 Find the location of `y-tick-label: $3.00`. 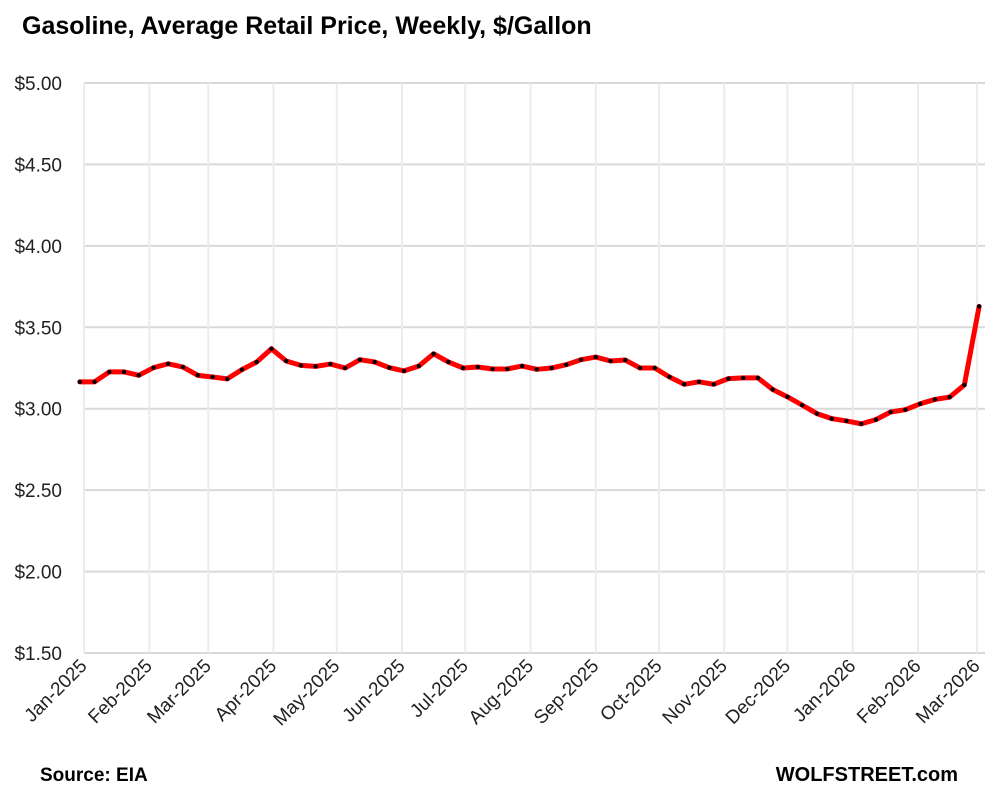

y-tick-label: $3.00 is located at coordinates (38, 410).